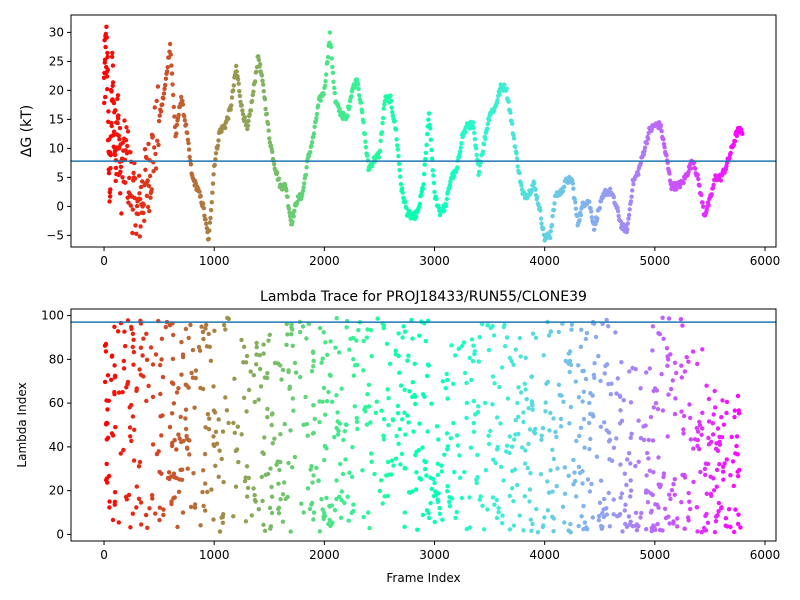 Image resolution: width=800 pixels, height=600 pixels. Describe the element at coordinates (56, 491) in the screenshot. I see `bottom-y-tick-label: 20` at that location.